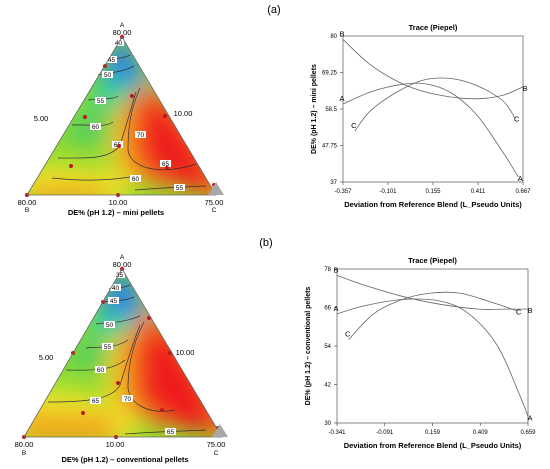 This screenshot has width=550, height=469. Describe the element at coordinates (433, 433) in the screenshot. I see `x-tick-label: 0.159` at that location.